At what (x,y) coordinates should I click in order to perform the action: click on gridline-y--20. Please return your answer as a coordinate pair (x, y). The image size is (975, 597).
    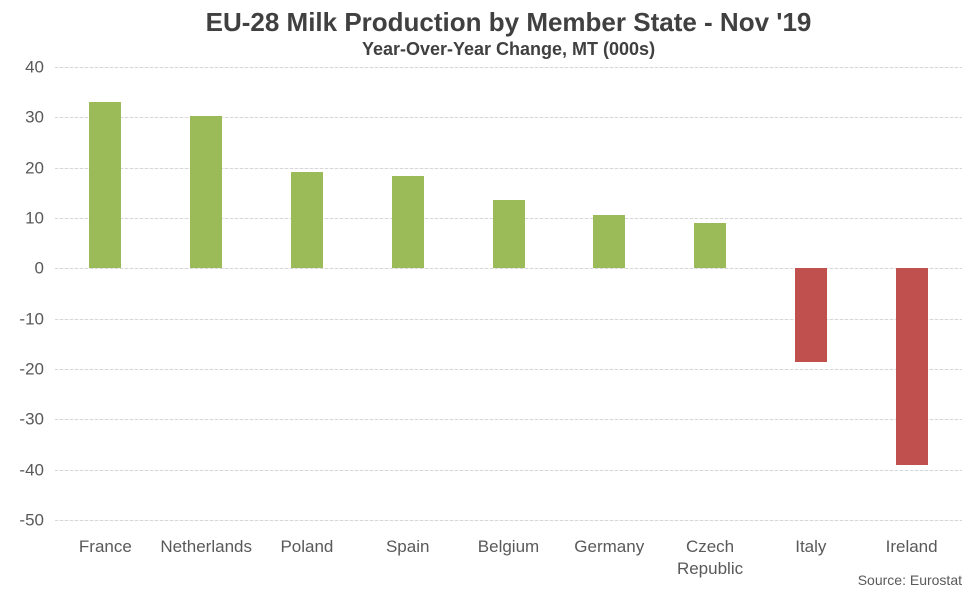
    Looking at the image, I should click on (508, 369).